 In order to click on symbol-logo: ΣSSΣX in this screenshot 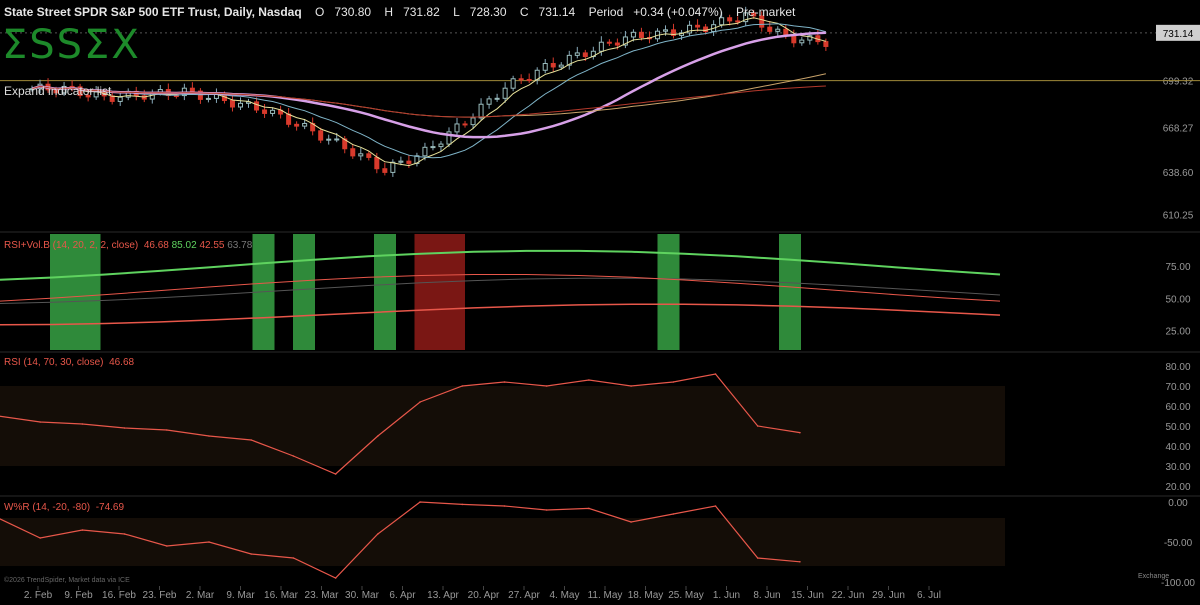, I will do `click(71, 45)`.